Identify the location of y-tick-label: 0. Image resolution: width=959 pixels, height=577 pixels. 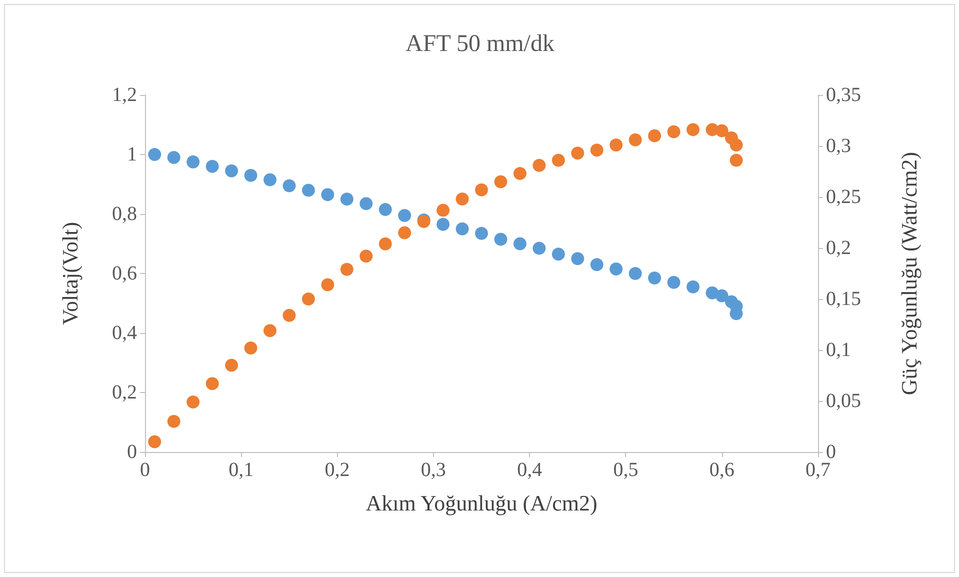
(132, 452).